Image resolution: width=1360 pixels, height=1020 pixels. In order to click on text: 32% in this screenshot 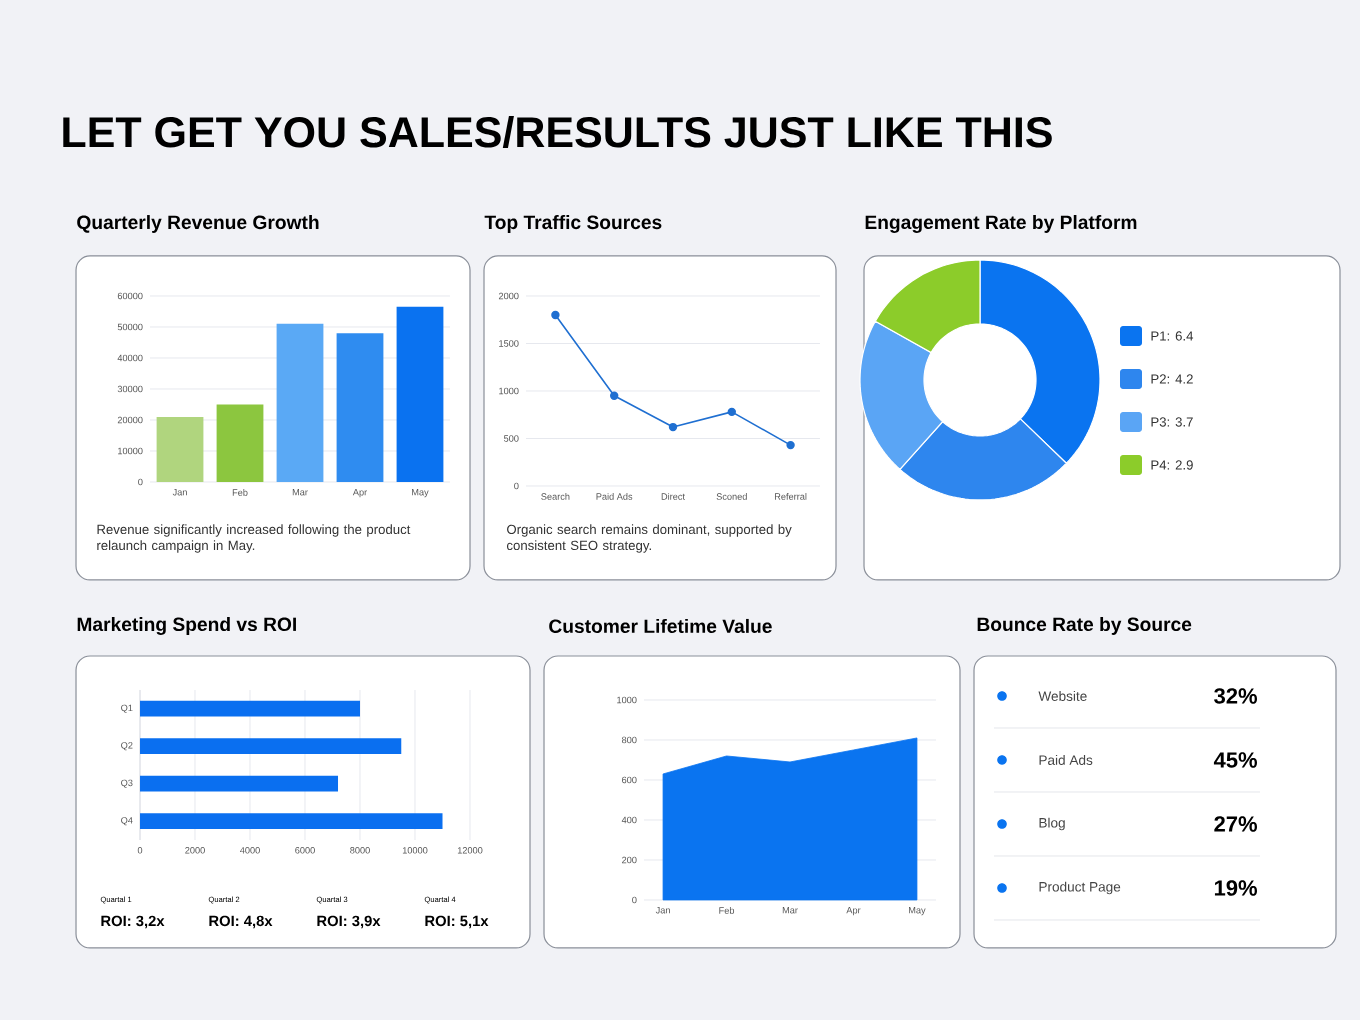, I will do `click(1236, 696)`.